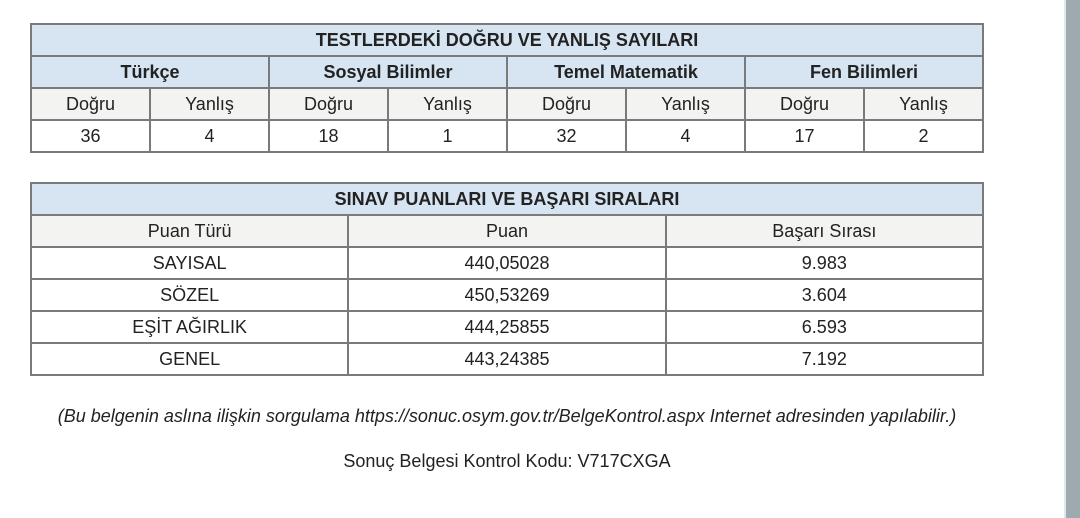 This screenshot has height=518, width=1080. What do you see at coordinates (447, 136) in the screenshot?
I see `wrong-count: 1` at bounding box center [447, 136].